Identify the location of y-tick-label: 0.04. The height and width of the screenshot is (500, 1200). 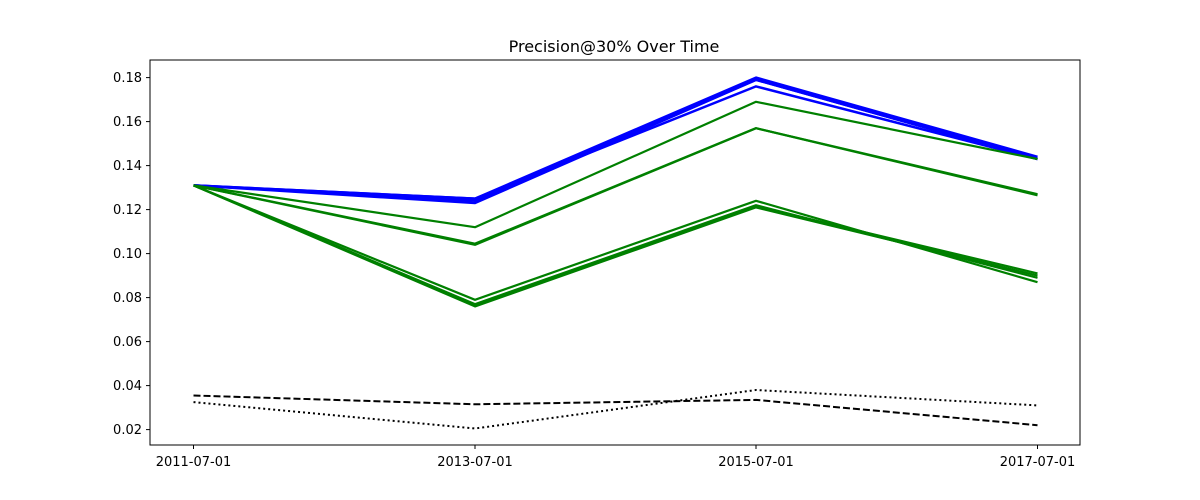
(127, 386).